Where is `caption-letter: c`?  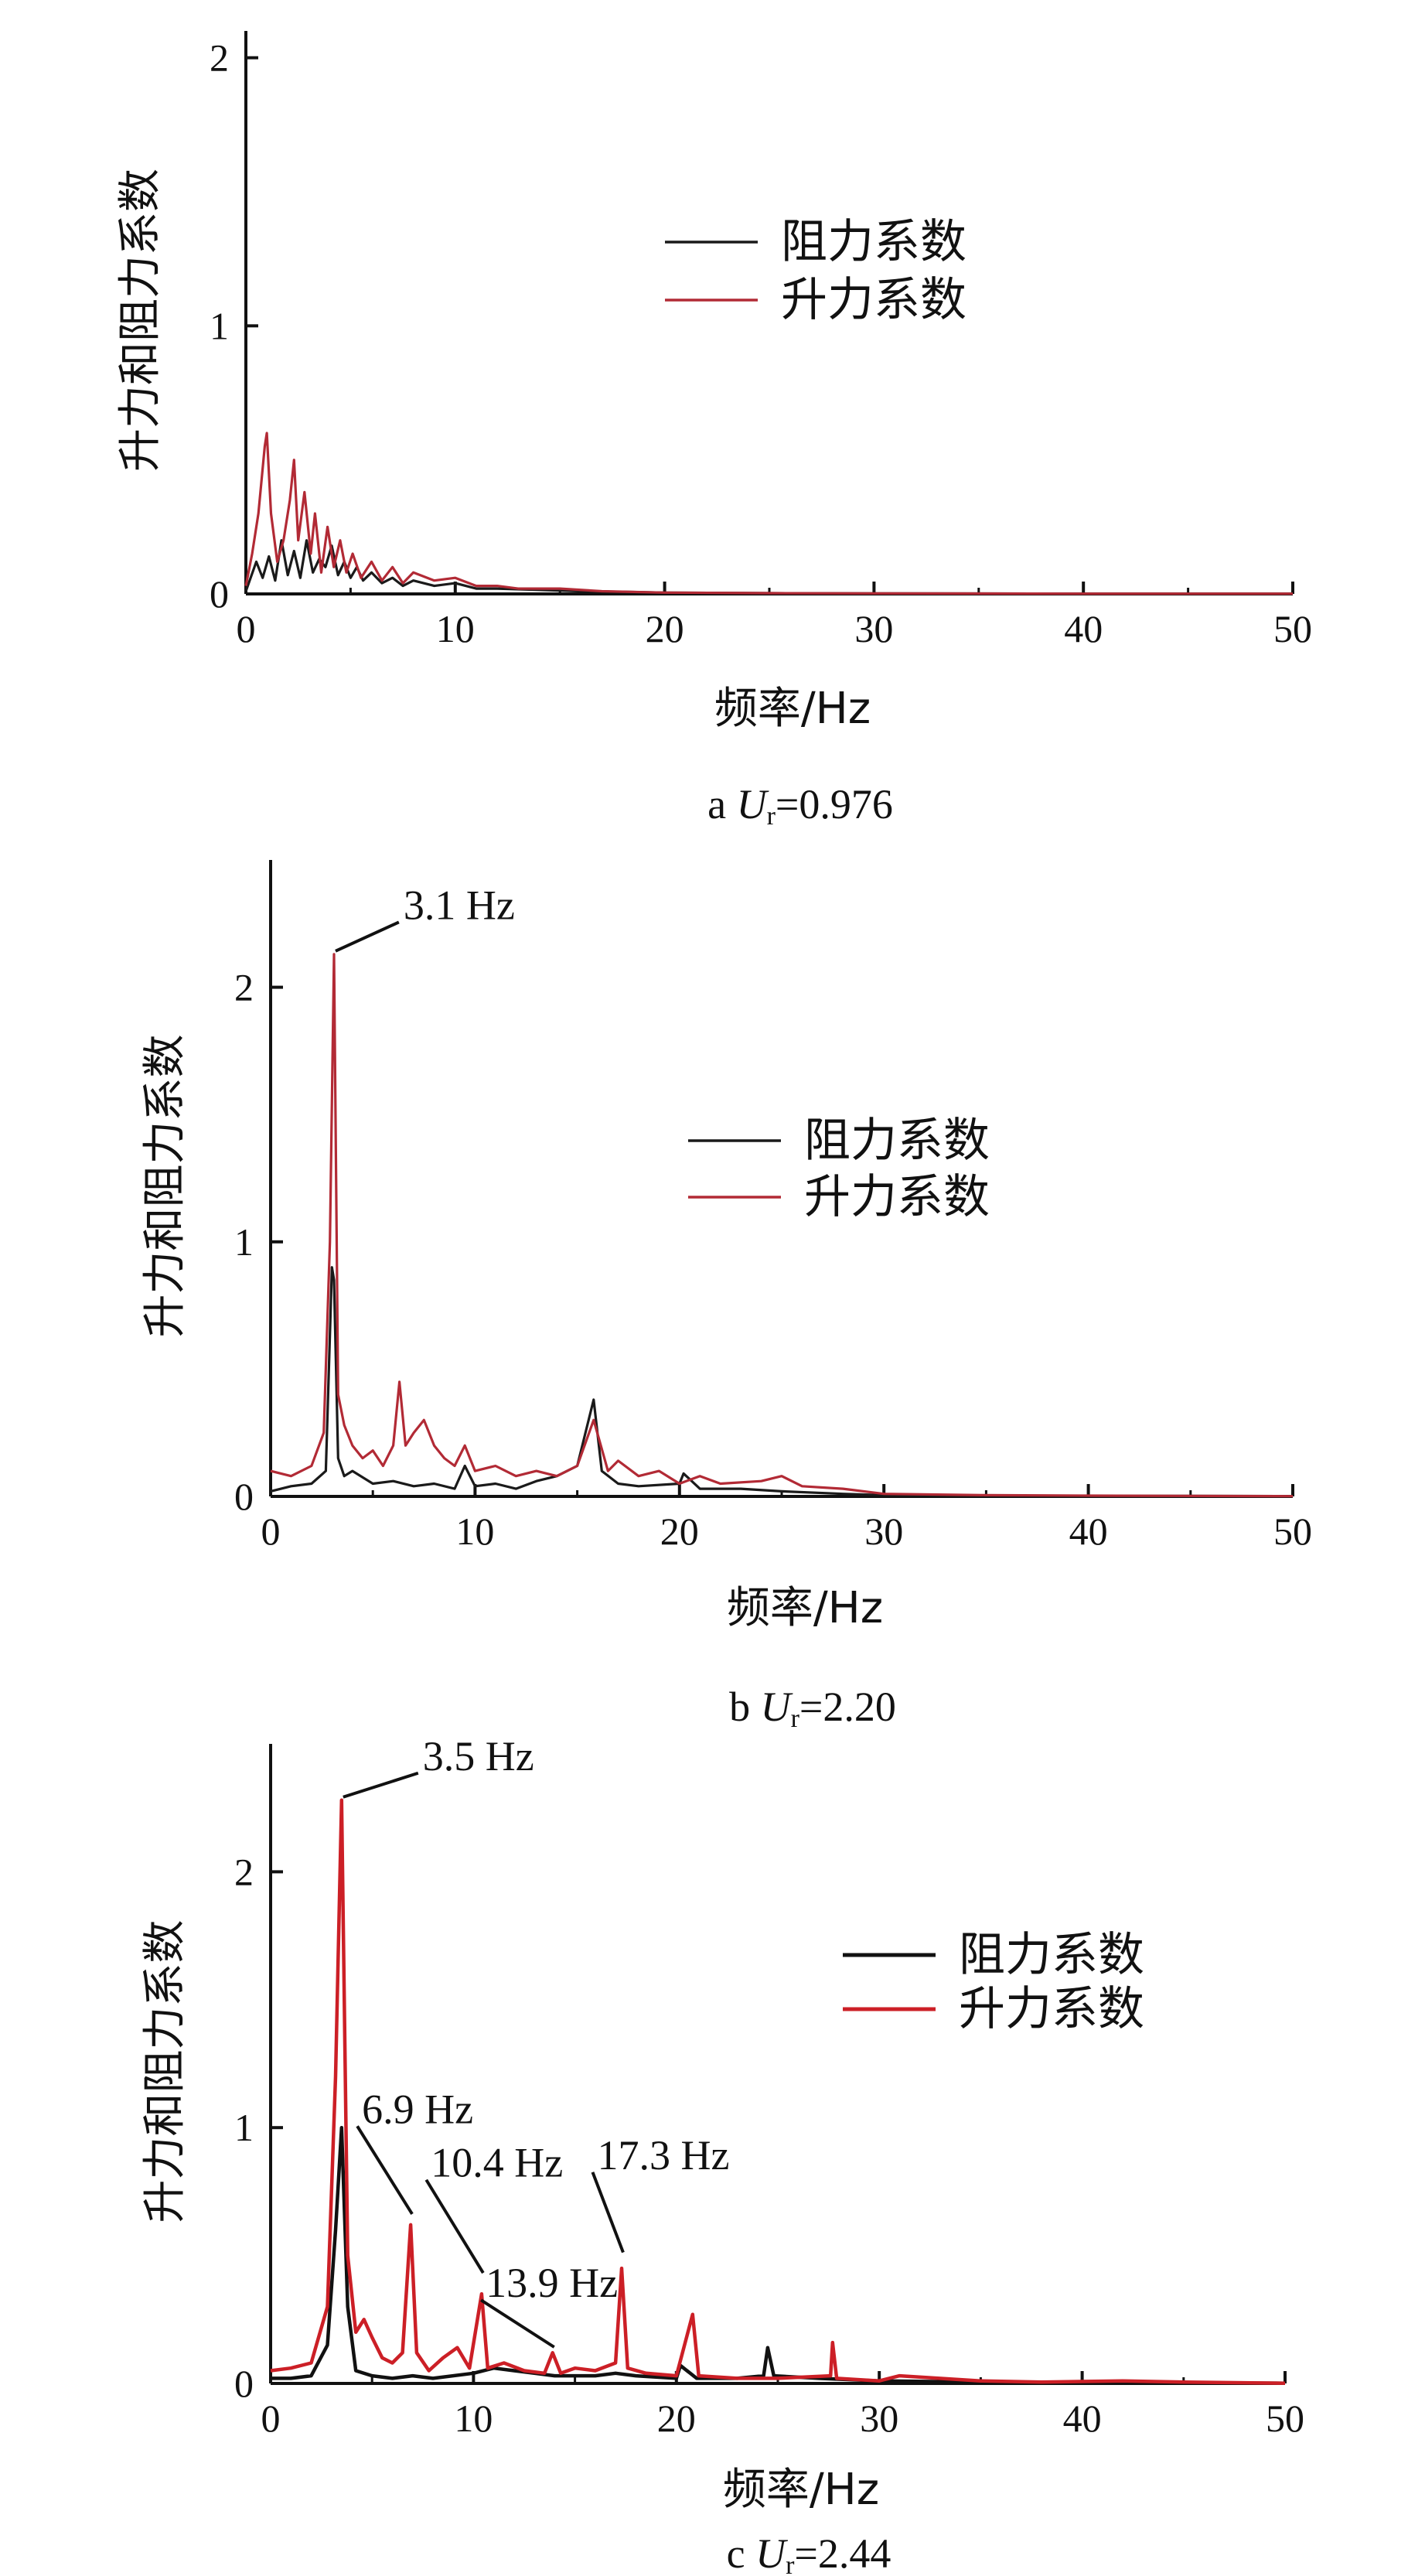 caption-letter: c is located at coordinates (736, 2553).